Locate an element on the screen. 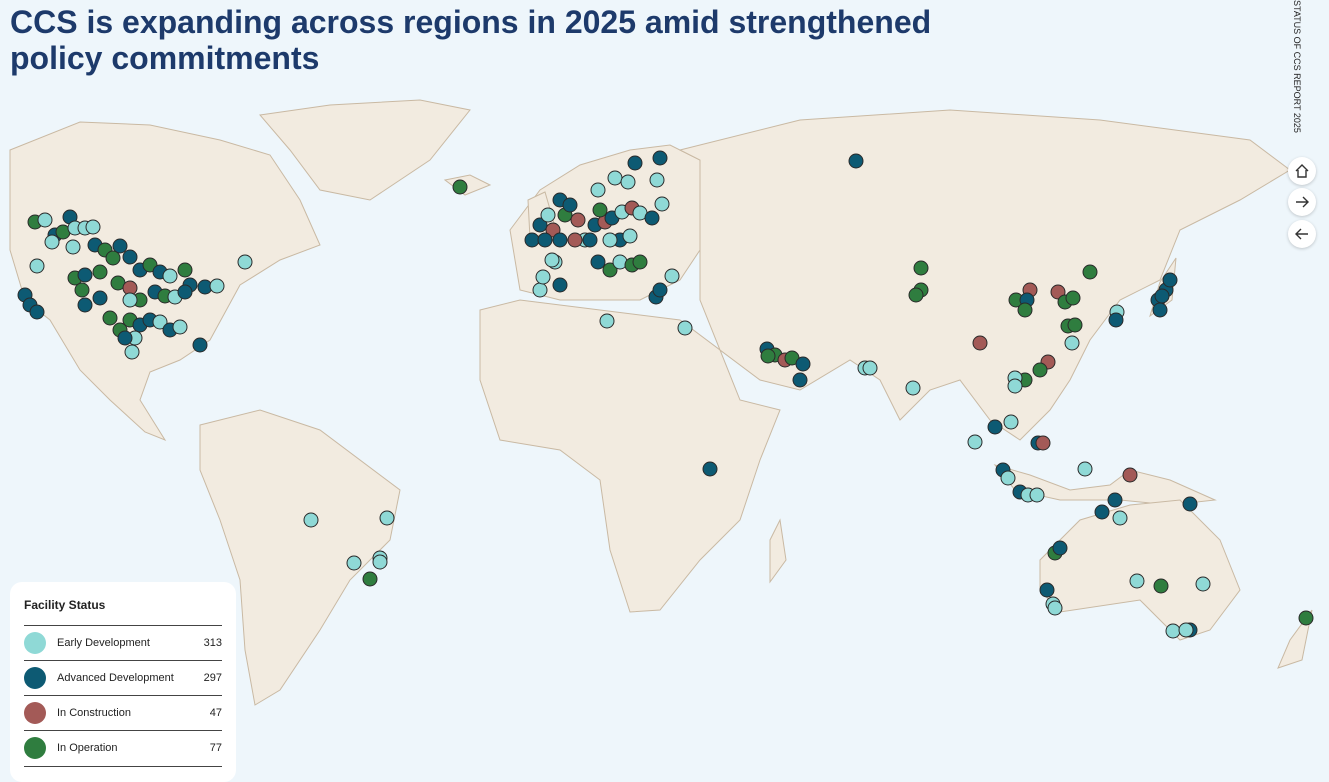 Image resolution: width=1329 pixels, height=782 pixels. next-button is located at coordinates (1302, 202).